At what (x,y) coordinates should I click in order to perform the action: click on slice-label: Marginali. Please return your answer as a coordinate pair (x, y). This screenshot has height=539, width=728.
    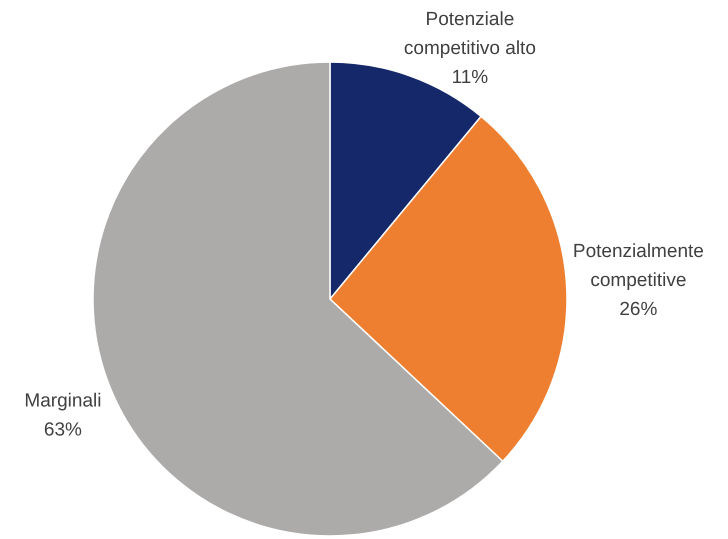
    Looking at the image, I should click on (63, 401).